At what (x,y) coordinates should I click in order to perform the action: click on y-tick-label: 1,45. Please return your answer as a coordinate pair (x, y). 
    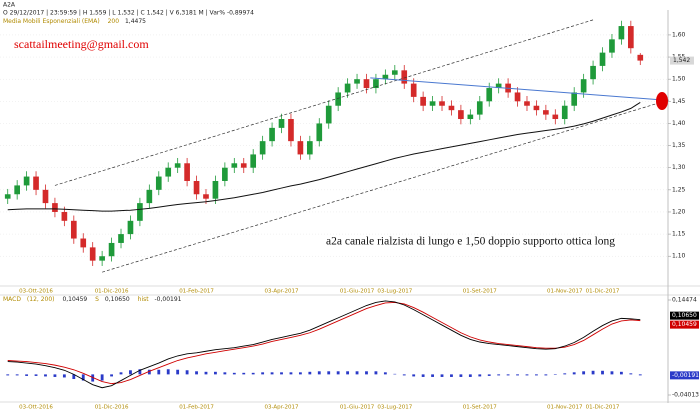
    Looking at the image, I should click on (679, 101).